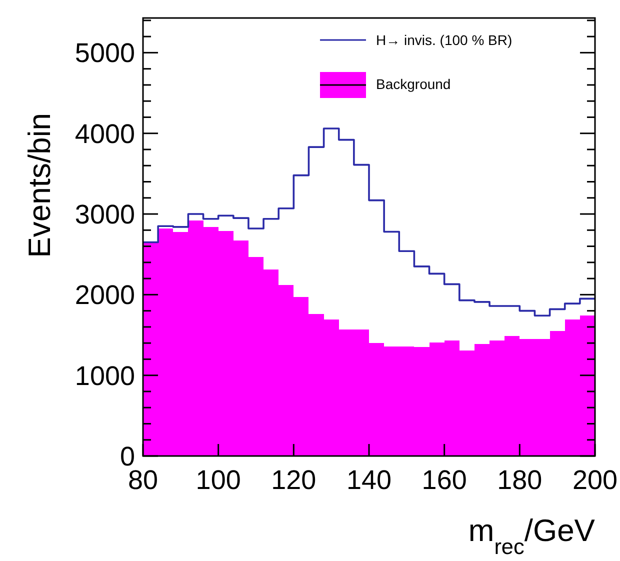 This screenshot has height=561, width=620. What do you see at coordinates (595, 480) in the screenshot?
I see `x-tick-label: 200` at bounding box center [595, 480].